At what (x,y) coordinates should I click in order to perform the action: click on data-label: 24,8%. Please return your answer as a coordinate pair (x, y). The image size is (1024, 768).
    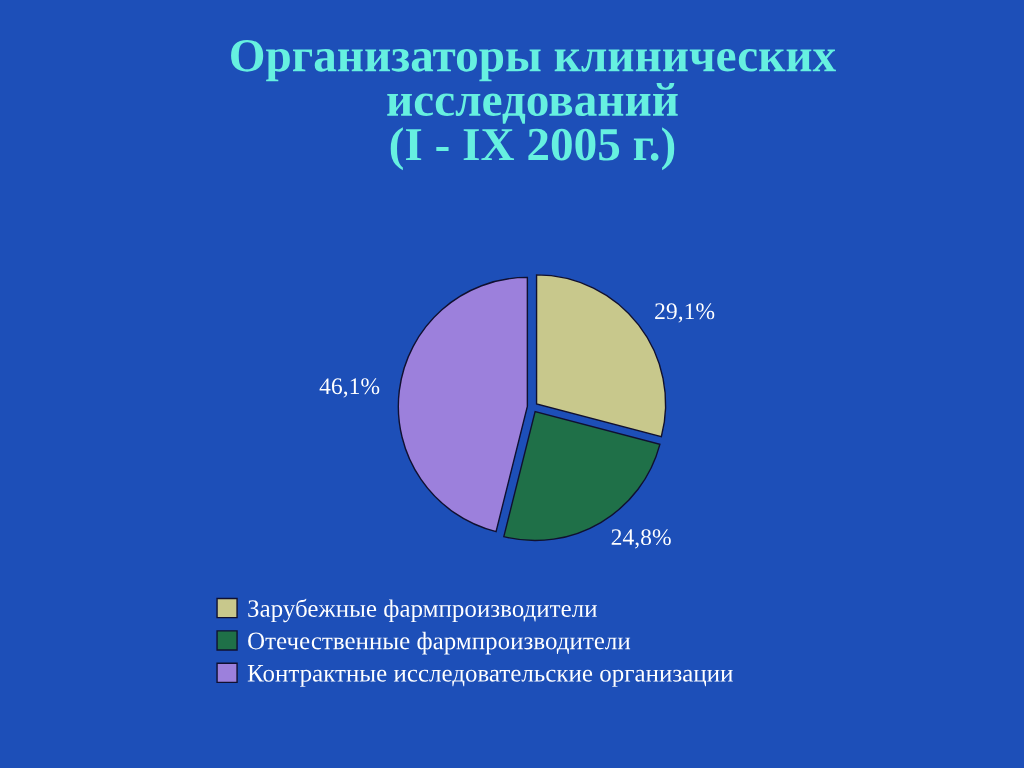
    Looking at the image, I should click on (641, 539).